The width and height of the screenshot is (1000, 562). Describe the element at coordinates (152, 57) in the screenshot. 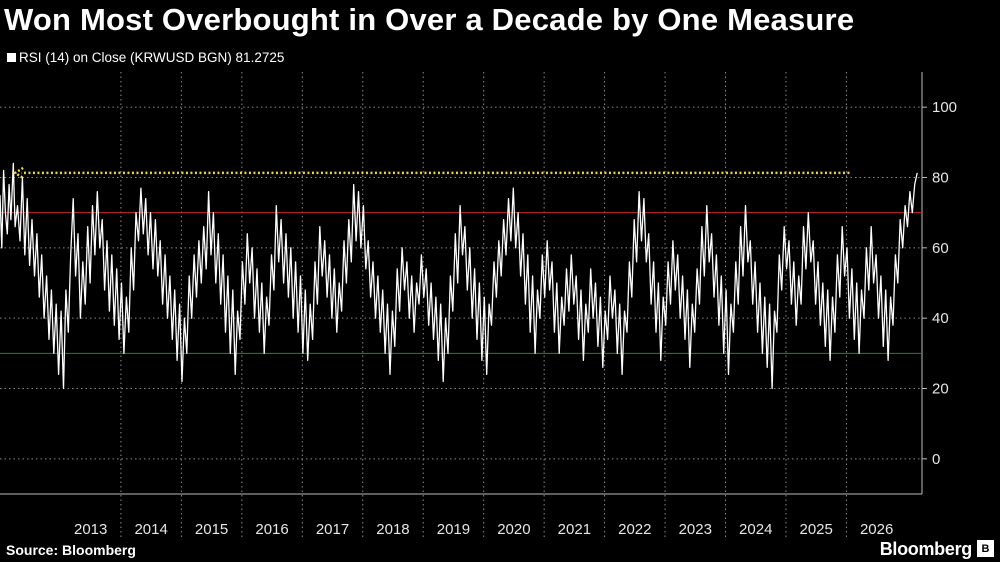

I see `legend-label: RSI (14) on Close (KRWUSD BGN) 81.2725` at that location.